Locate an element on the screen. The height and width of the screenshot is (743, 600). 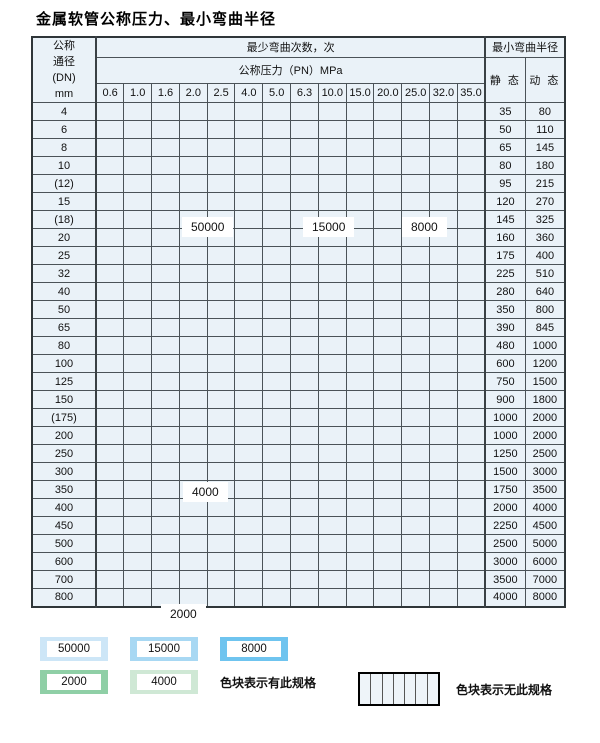
table-row: (175) 1000 2000 is located at coordinates (298, 417).